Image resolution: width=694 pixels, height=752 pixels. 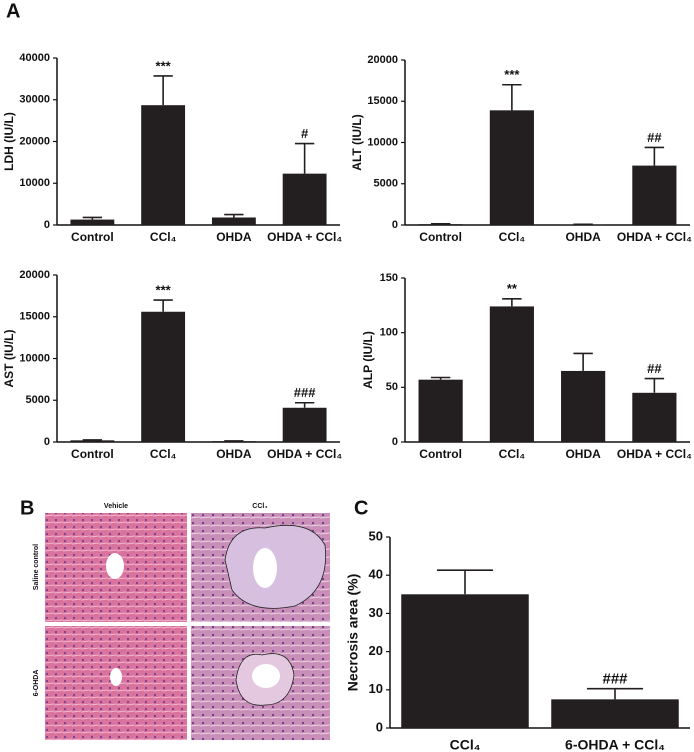 What do you see at coordinates (181, 621) in the screenshot?
I see `micrographs: Vehicle CCl₄ Saline control 6-OHDA` at bounding box center [181, 621].